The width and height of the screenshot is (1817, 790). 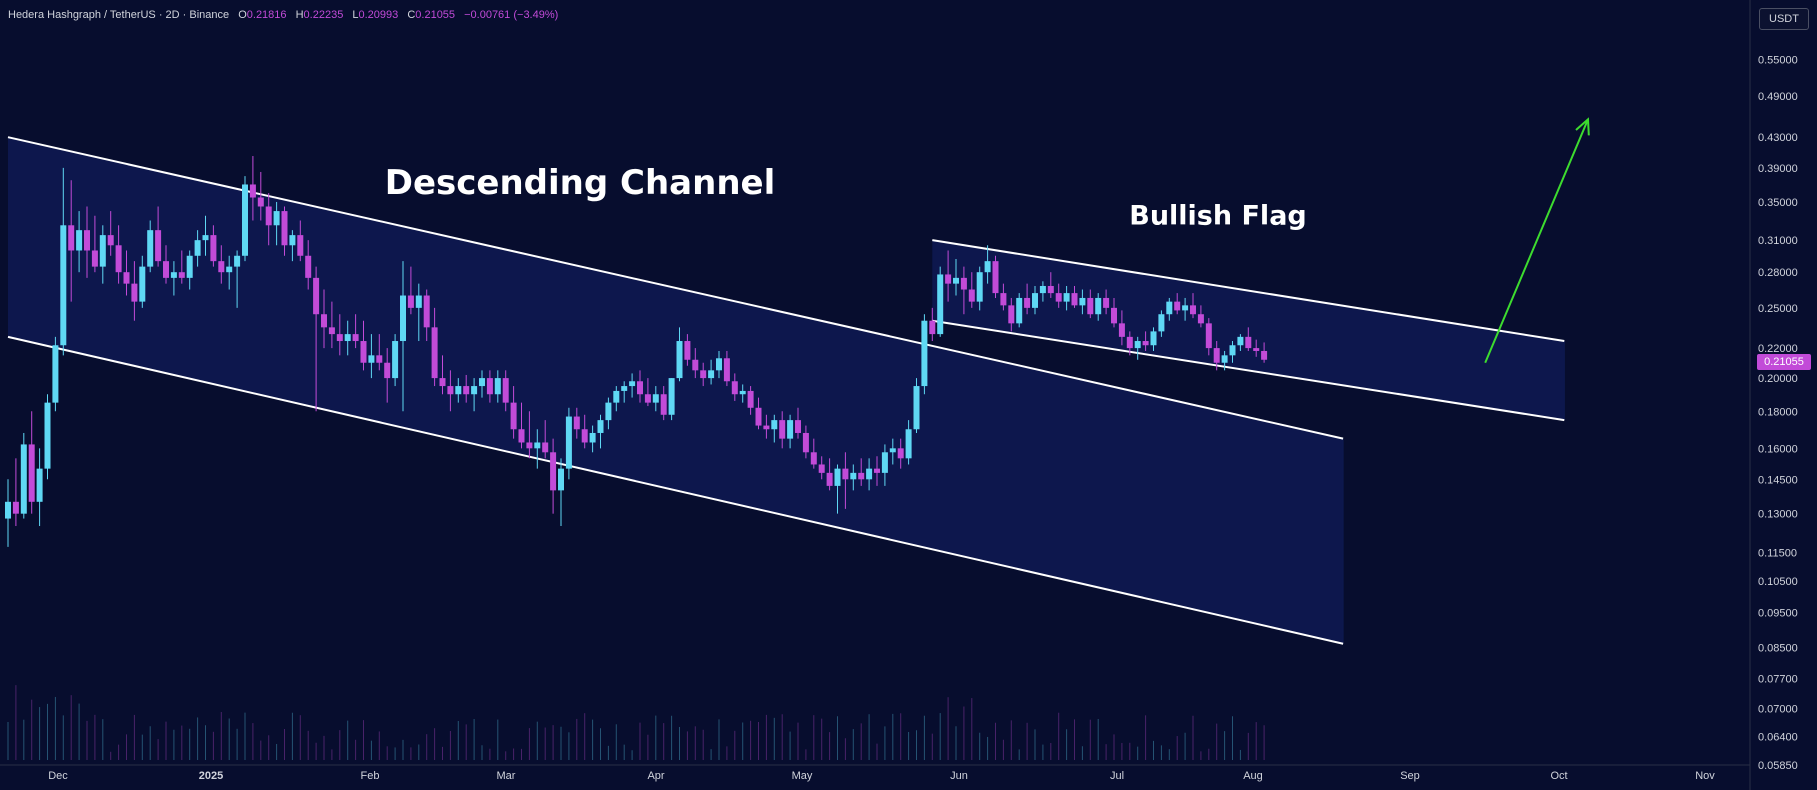 What do you see at coordinates (1777, 553) in the screenshot?
I see `y-tick-label: 0.11500` at bounding box center [1777, 553].